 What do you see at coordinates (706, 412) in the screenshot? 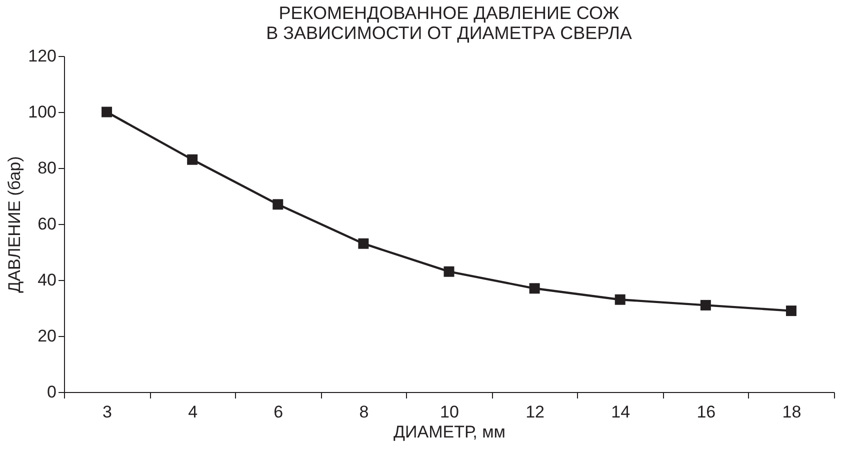
I see `x-tick-label: 16` at bounding box center [706, 412].